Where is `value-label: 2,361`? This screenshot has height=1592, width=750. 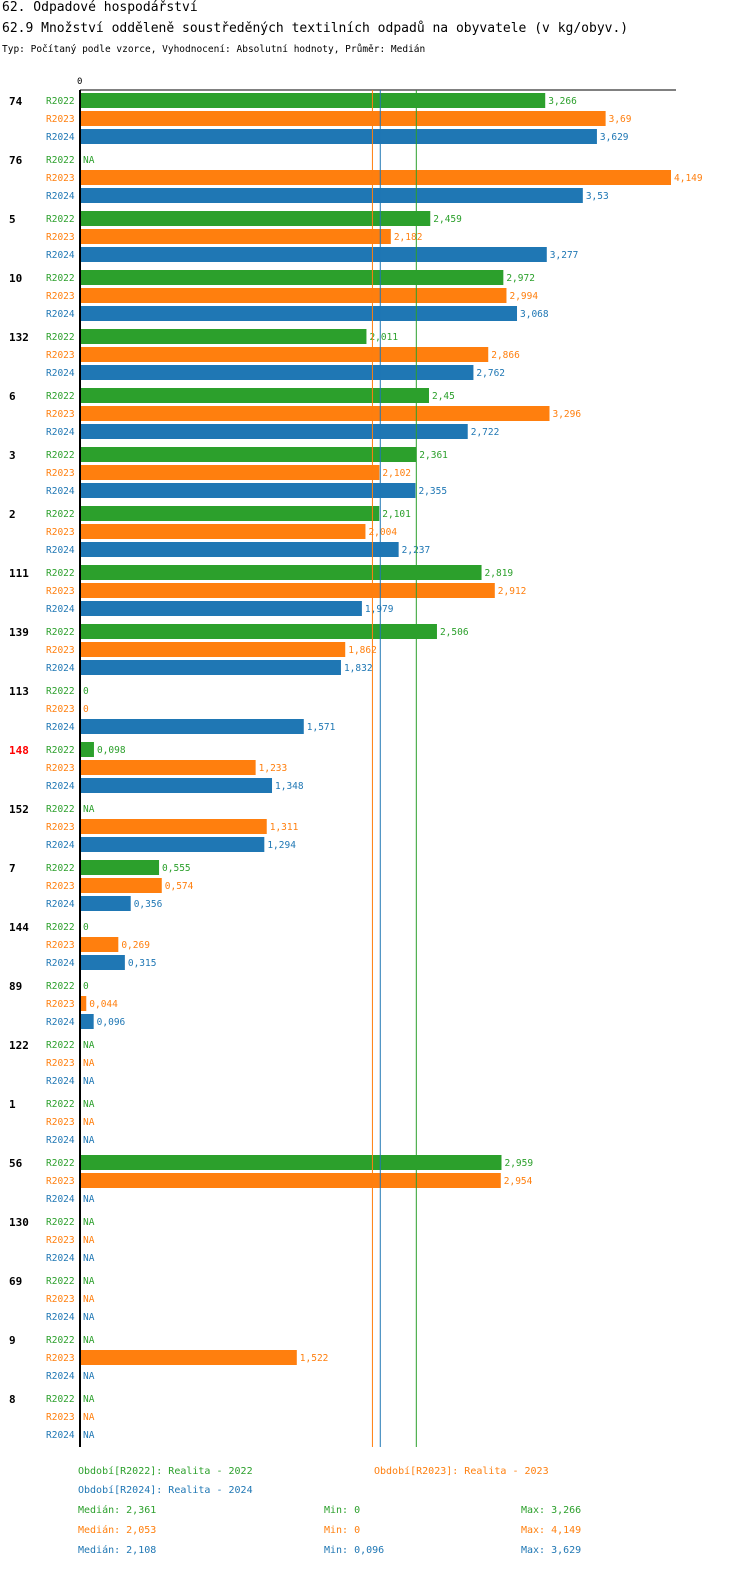
value-label: 2,361 is located at coordinates (433, 455).